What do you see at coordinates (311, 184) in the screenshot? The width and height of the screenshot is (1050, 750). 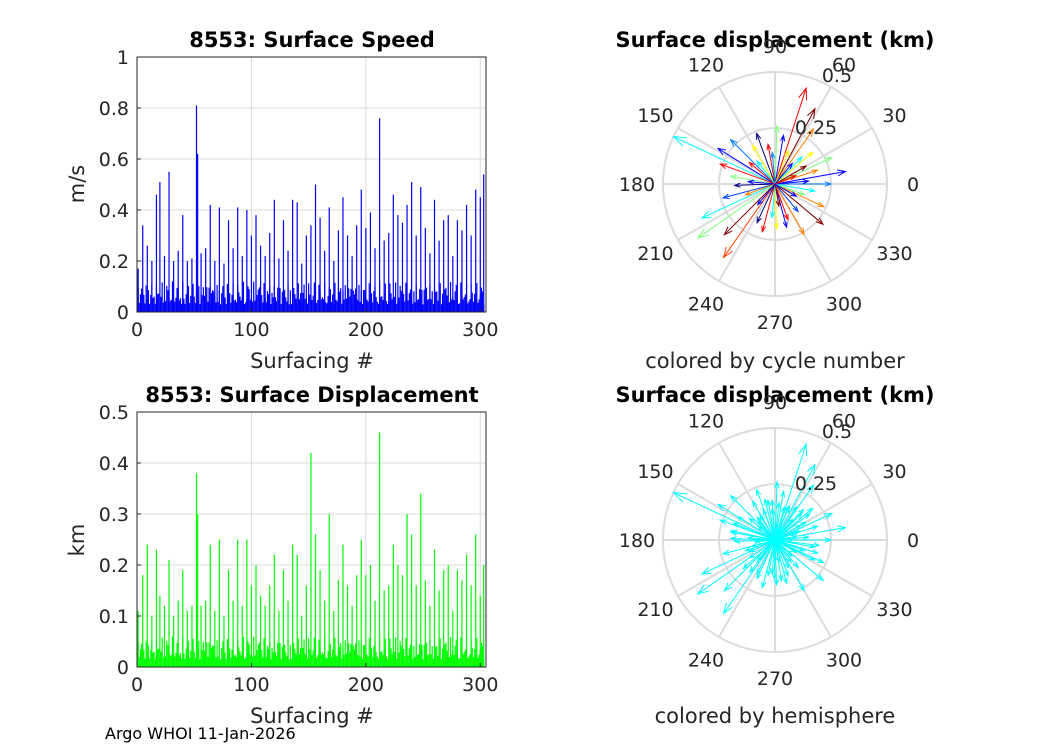 I see `speed-axes-frame` at bounding box center [311, 184].